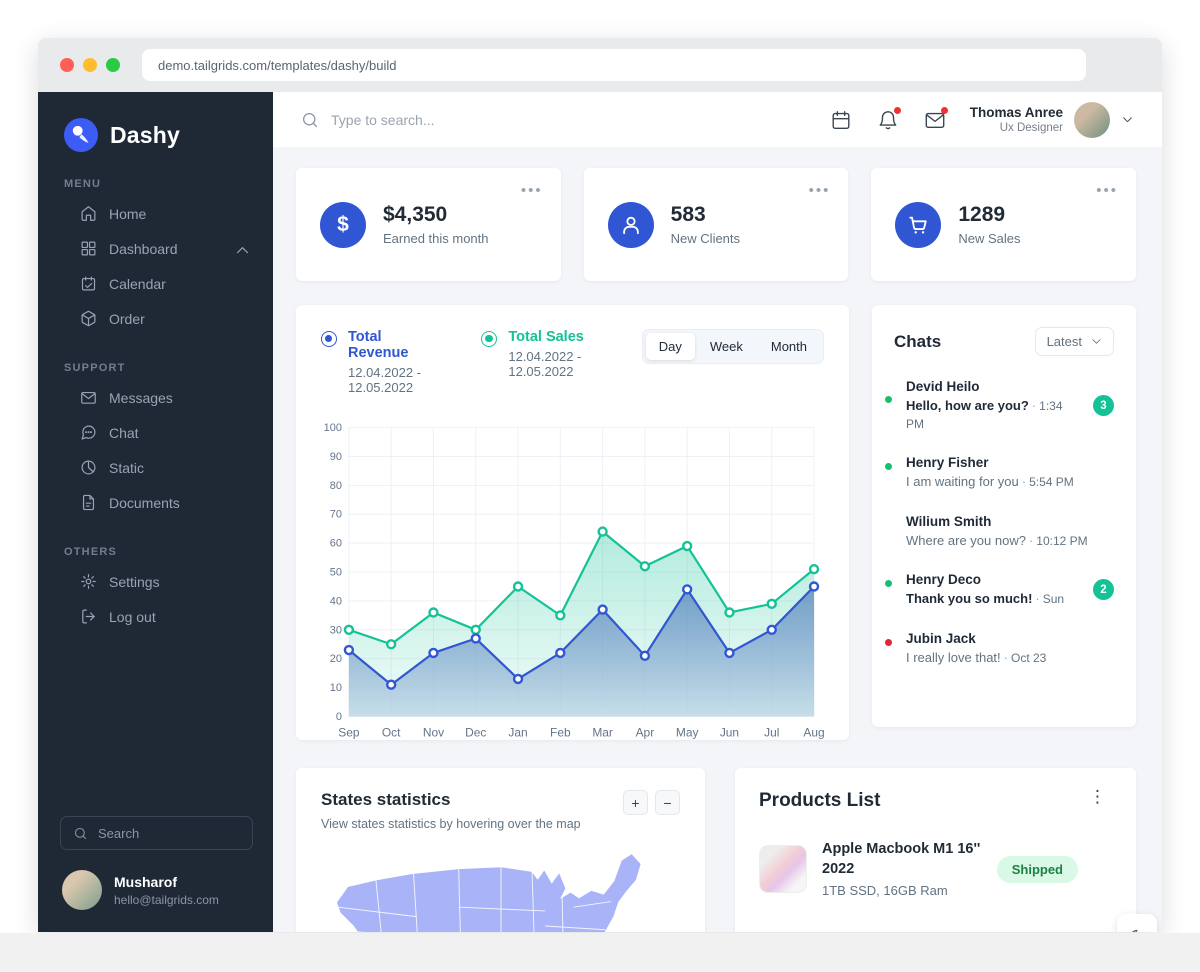  I want to click on sidebar-item-settings: Settings, so click(156, 581).